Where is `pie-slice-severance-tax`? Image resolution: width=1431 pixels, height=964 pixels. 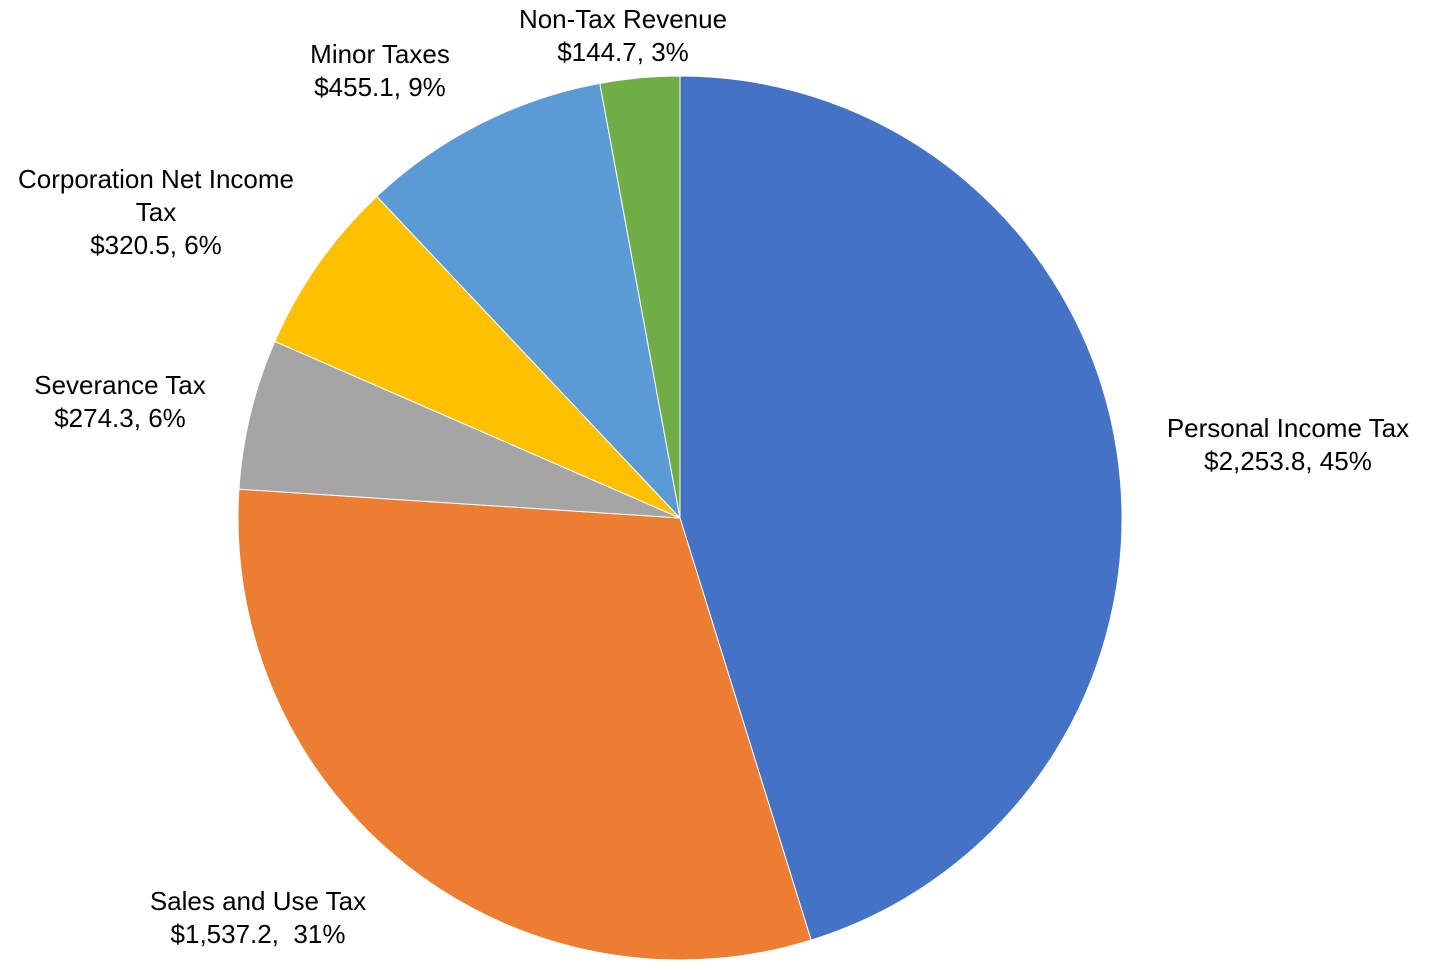 pie-slice-severance-tax is located at coordinates (459, 429).